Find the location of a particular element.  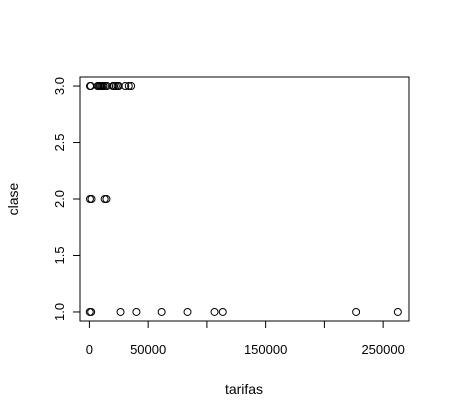

y-tick-label: 1.0 is located at coordinates (59, 312).